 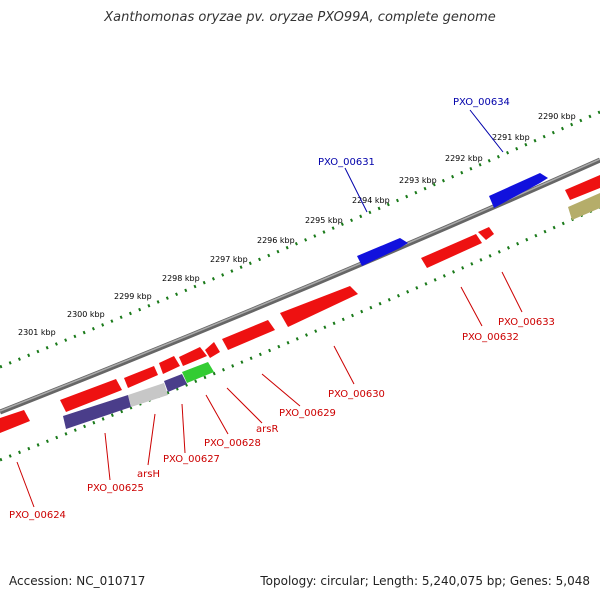 What do you see at coordinates (181, 278) in the screenshot?
I see `tick-label: 2298 kbp` at bounding box center [181, 278].